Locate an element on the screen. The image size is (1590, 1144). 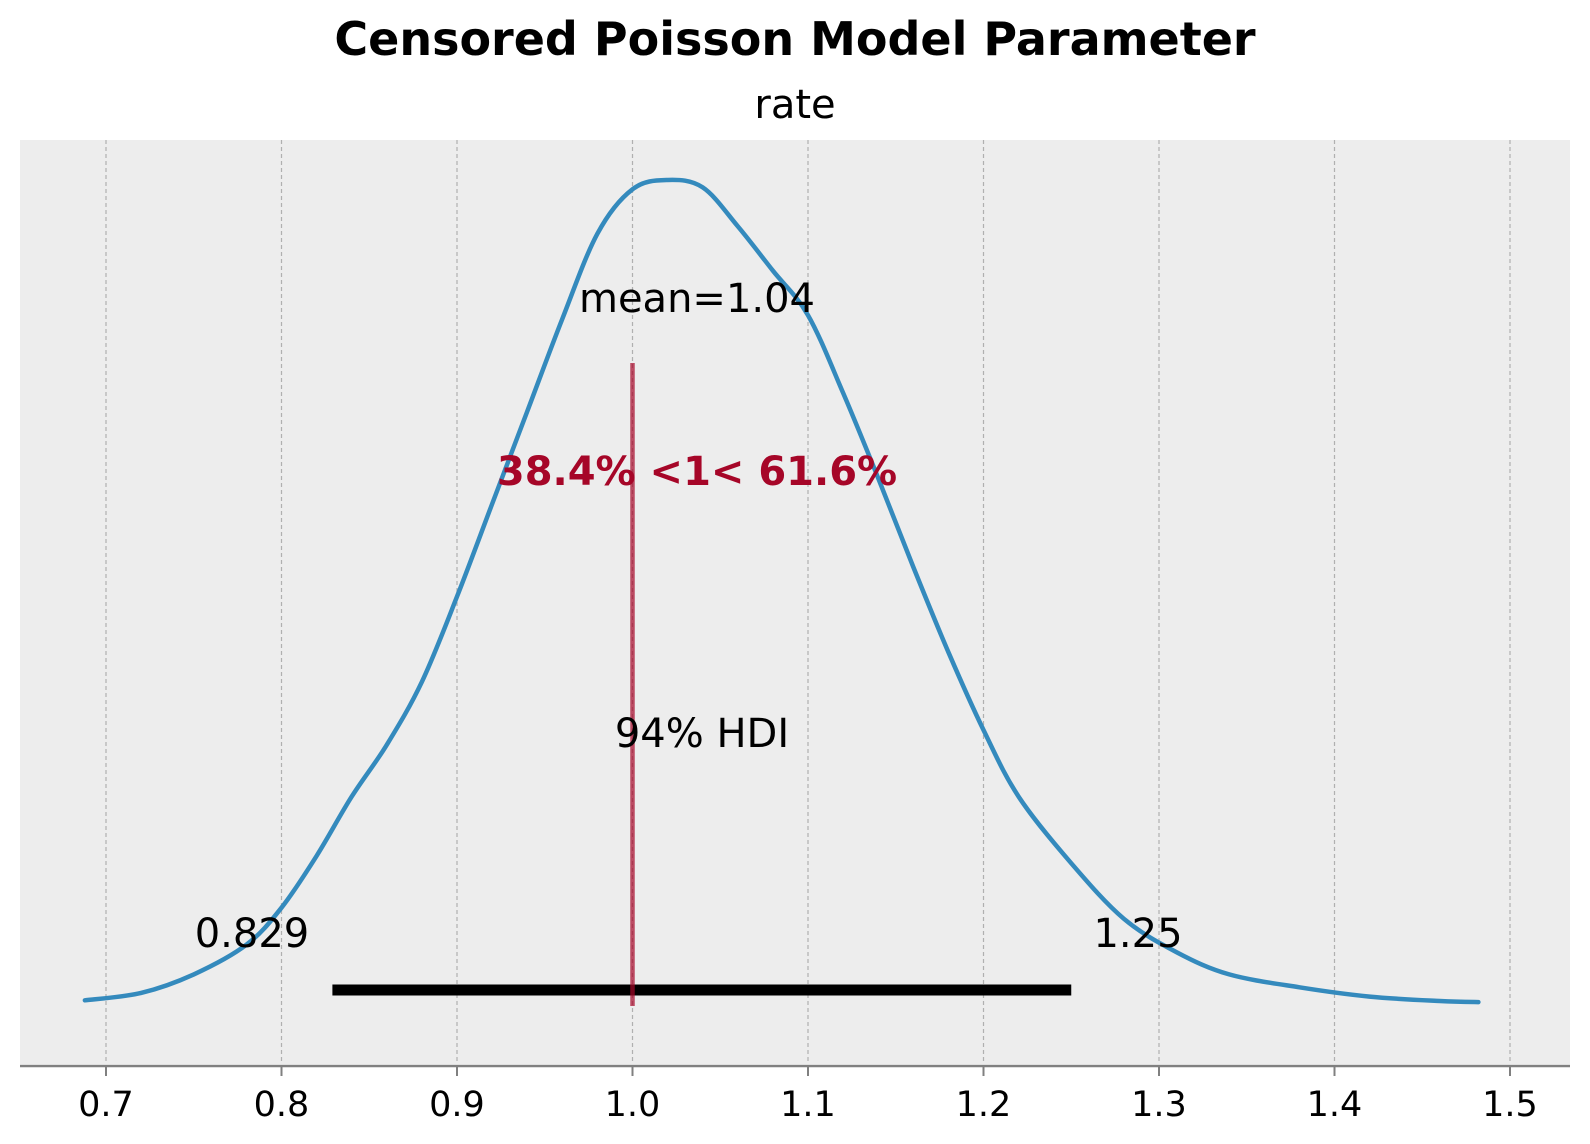
reference-label: 38.4% <1< 61.6% is located at coordinates (697, 472).